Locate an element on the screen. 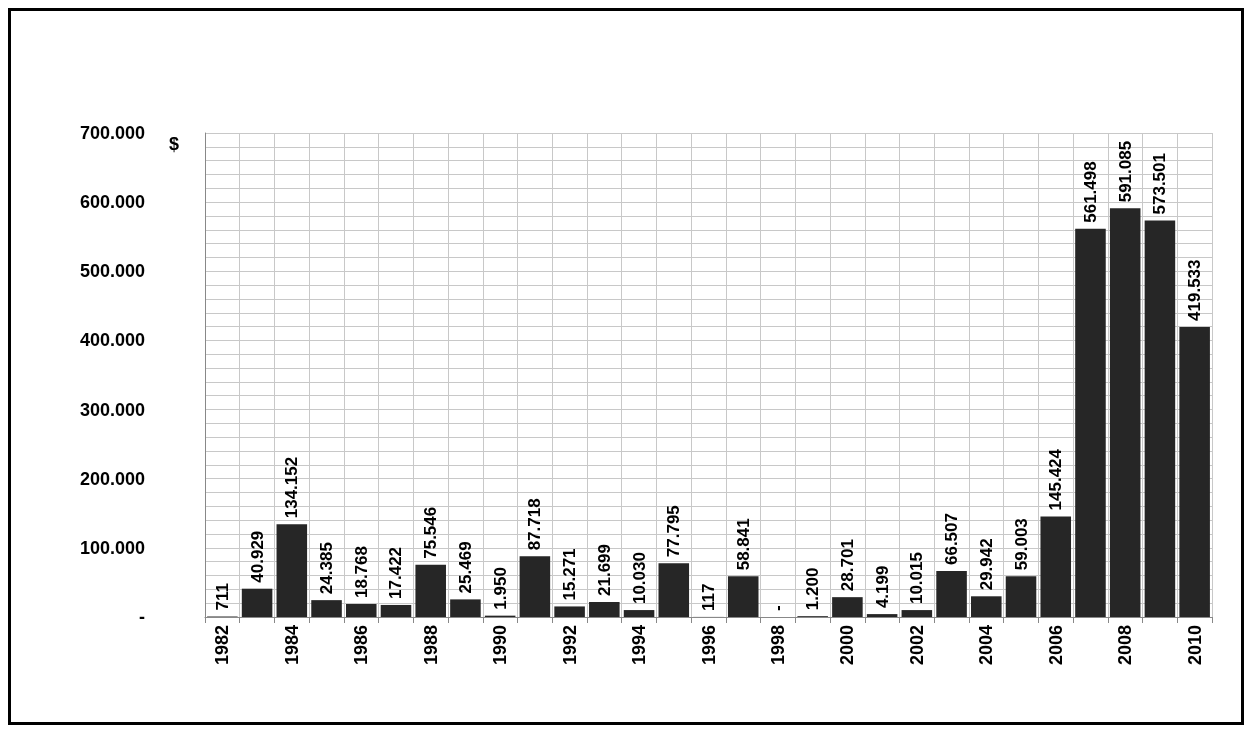  y-tick-label: 700.000 is located at coordinates (112, 133).